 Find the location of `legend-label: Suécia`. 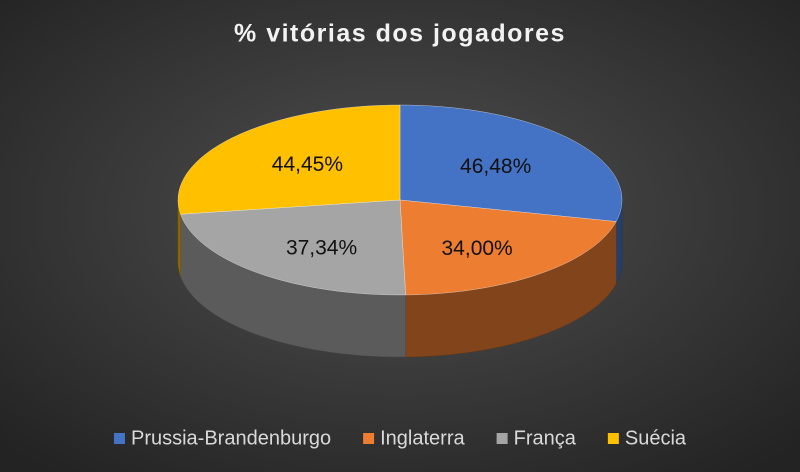

legend-label: Suécia is located at coordinates (656, 438).